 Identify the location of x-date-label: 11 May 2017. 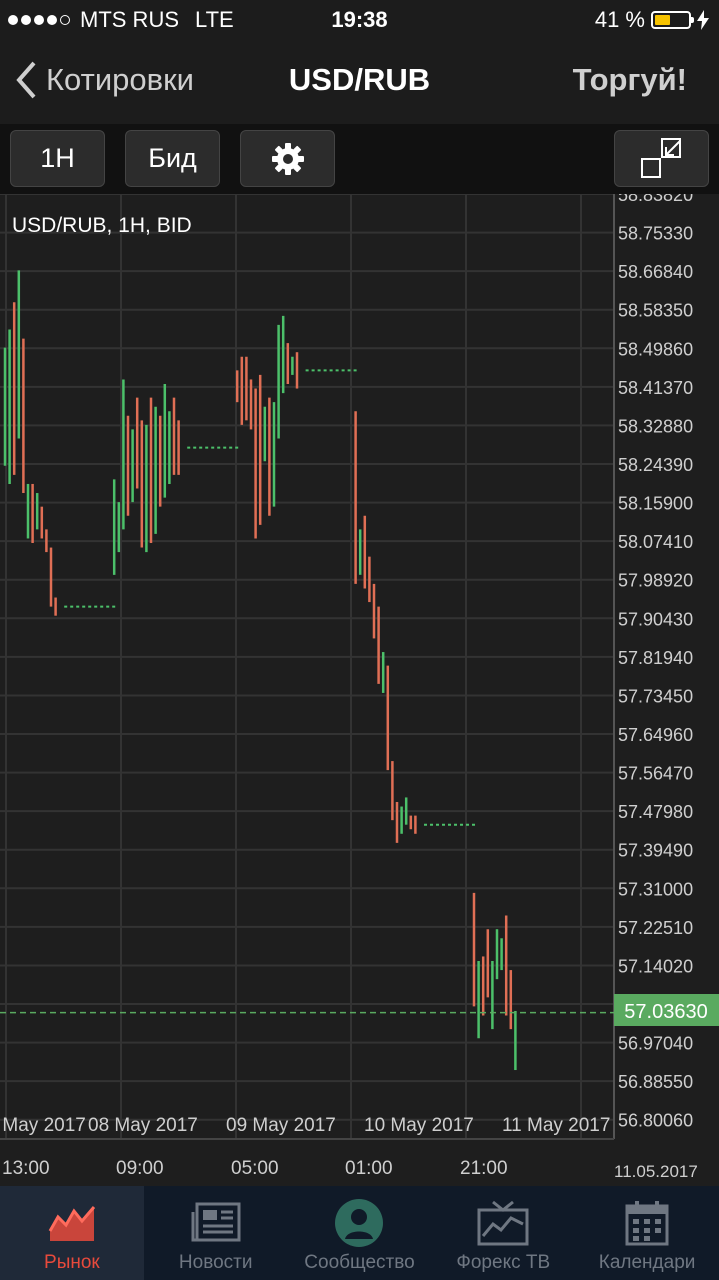
(556, 1125).